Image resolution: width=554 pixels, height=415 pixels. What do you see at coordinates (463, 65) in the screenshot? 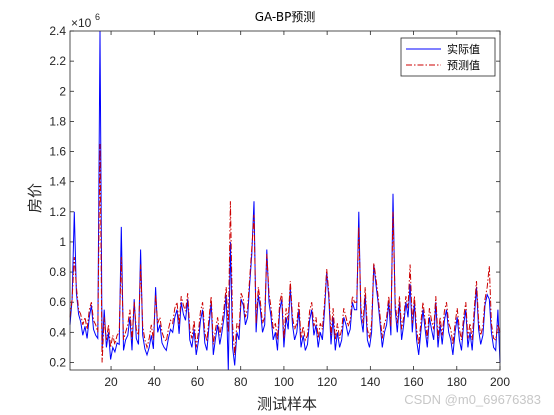
I see `legend-label-2: 预测值` at bounding box center [463, 65].